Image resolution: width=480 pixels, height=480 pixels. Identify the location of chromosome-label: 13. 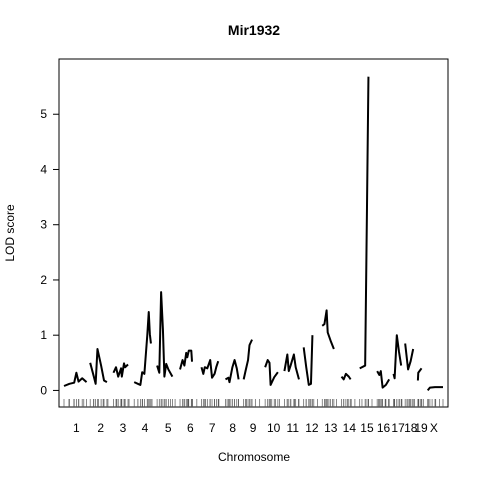
(331, 428).